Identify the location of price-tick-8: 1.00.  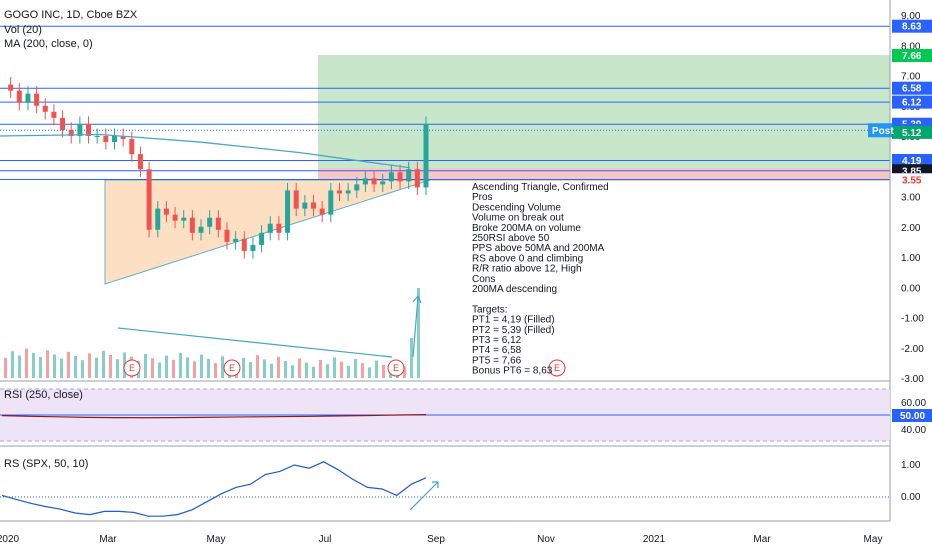
(911, 258).